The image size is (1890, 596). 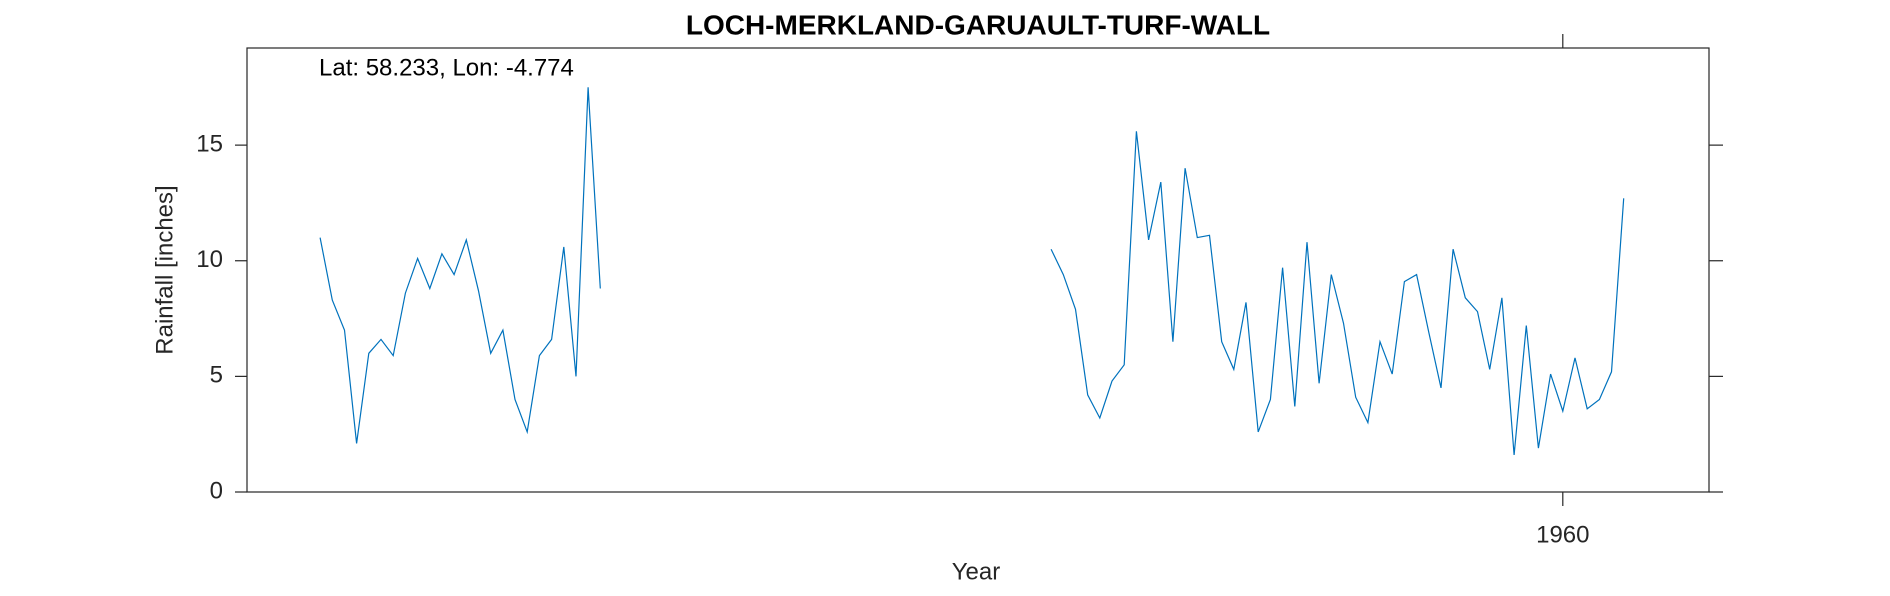 What do you see at coordinates (446, 67) in the screenshot?
I see `annotation: Lat: 58.233, Lon: -4.774` at bounding box center [446, 67].